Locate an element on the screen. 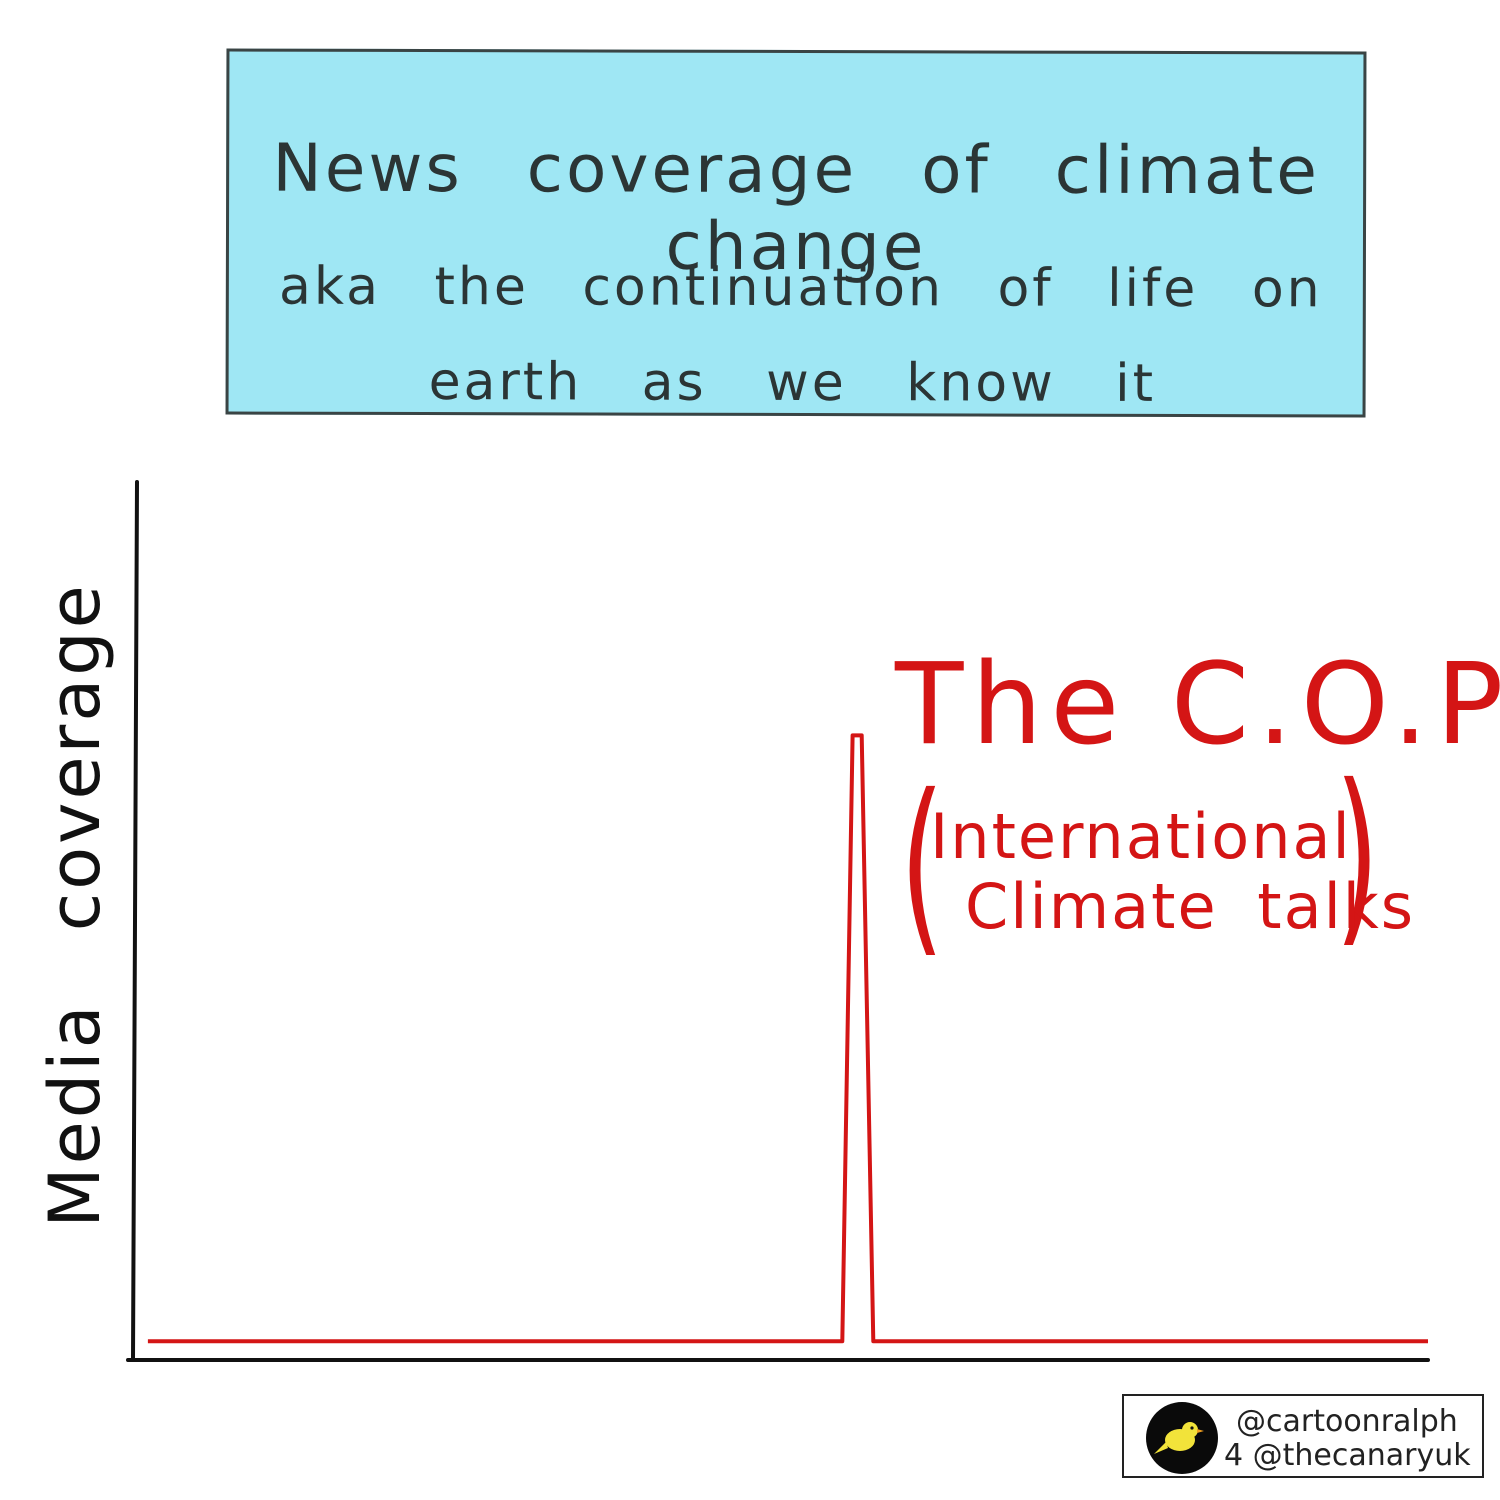 This screenshot has width=1500, height=1500. annotation-climate-talks: Climate talks is located at coordinates (1190, 906).